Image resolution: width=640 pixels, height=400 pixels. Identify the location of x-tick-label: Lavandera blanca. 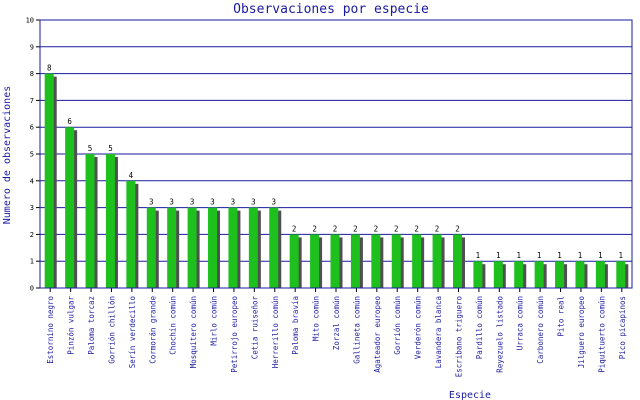
(438, 332).